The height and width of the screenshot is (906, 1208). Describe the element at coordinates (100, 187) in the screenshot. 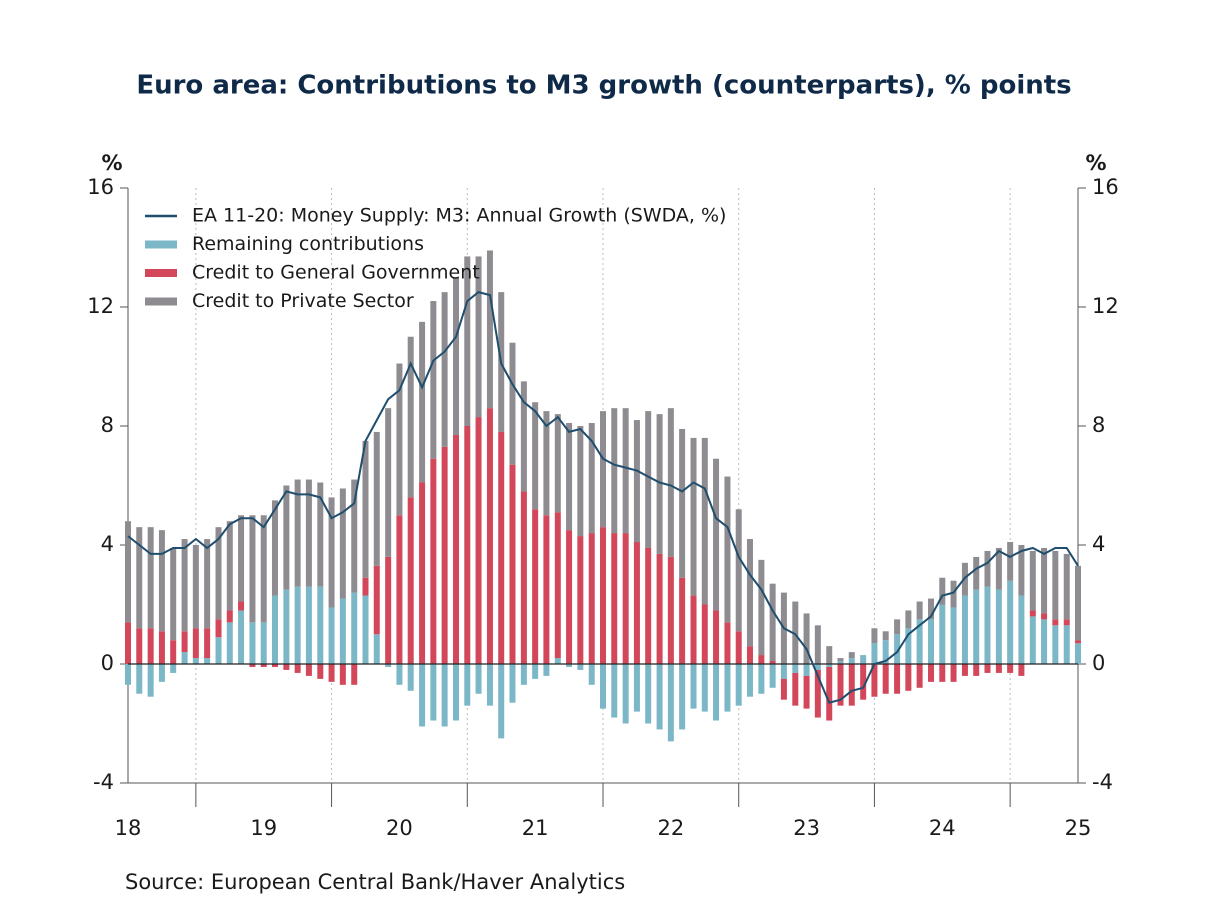

I see `y-tick-label: 16` at that location.